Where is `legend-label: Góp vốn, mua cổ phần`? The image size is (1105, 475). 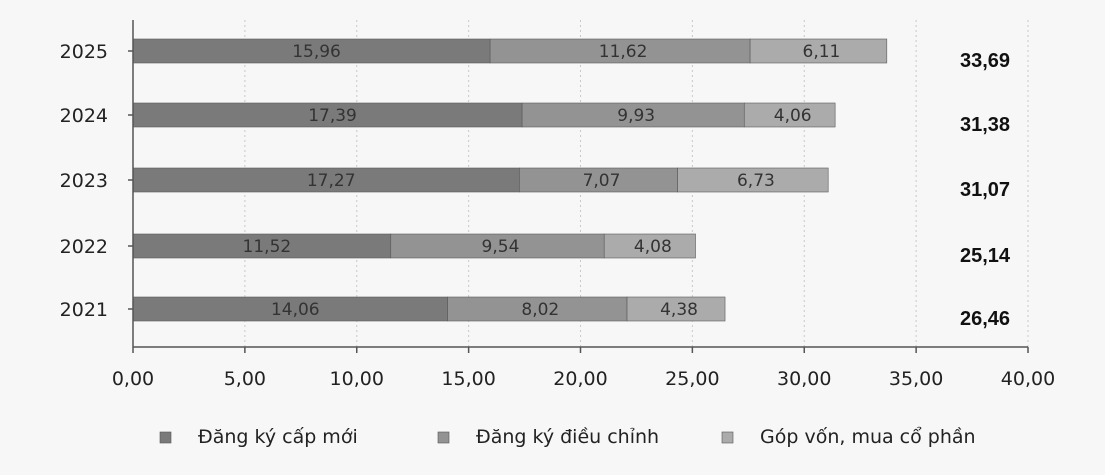 legend-label: Góp vốn, mua cổ phần is located at coordinates (868, 437).